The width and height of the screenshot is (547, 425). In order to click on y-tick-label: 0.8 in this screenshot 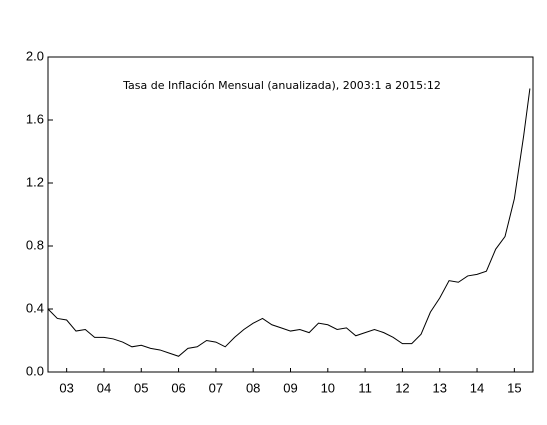, I will do `click(35, 244)`.